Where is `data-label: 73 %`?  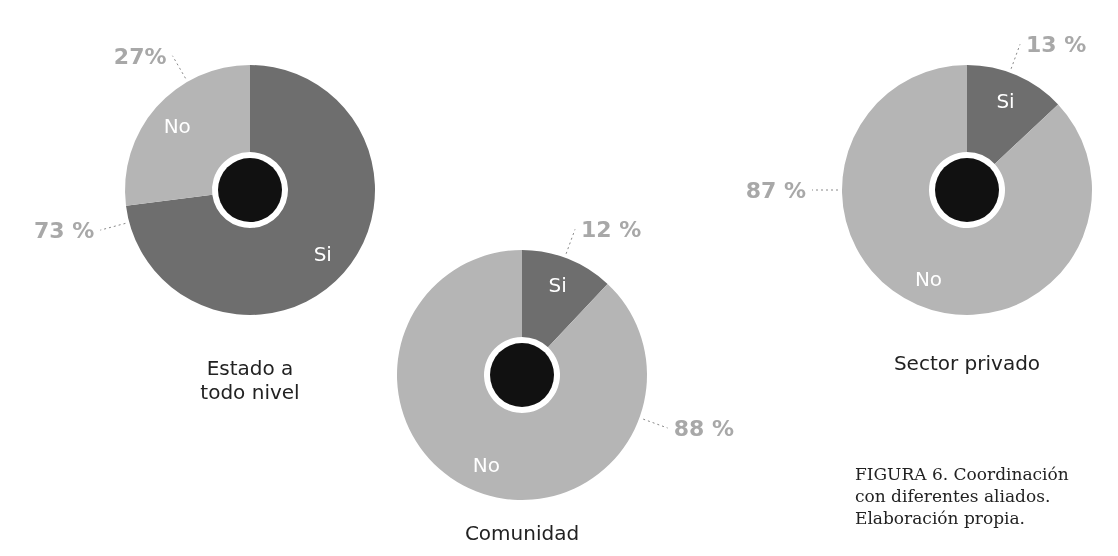 data-label: 73 % is located at coordinates (64, 231).